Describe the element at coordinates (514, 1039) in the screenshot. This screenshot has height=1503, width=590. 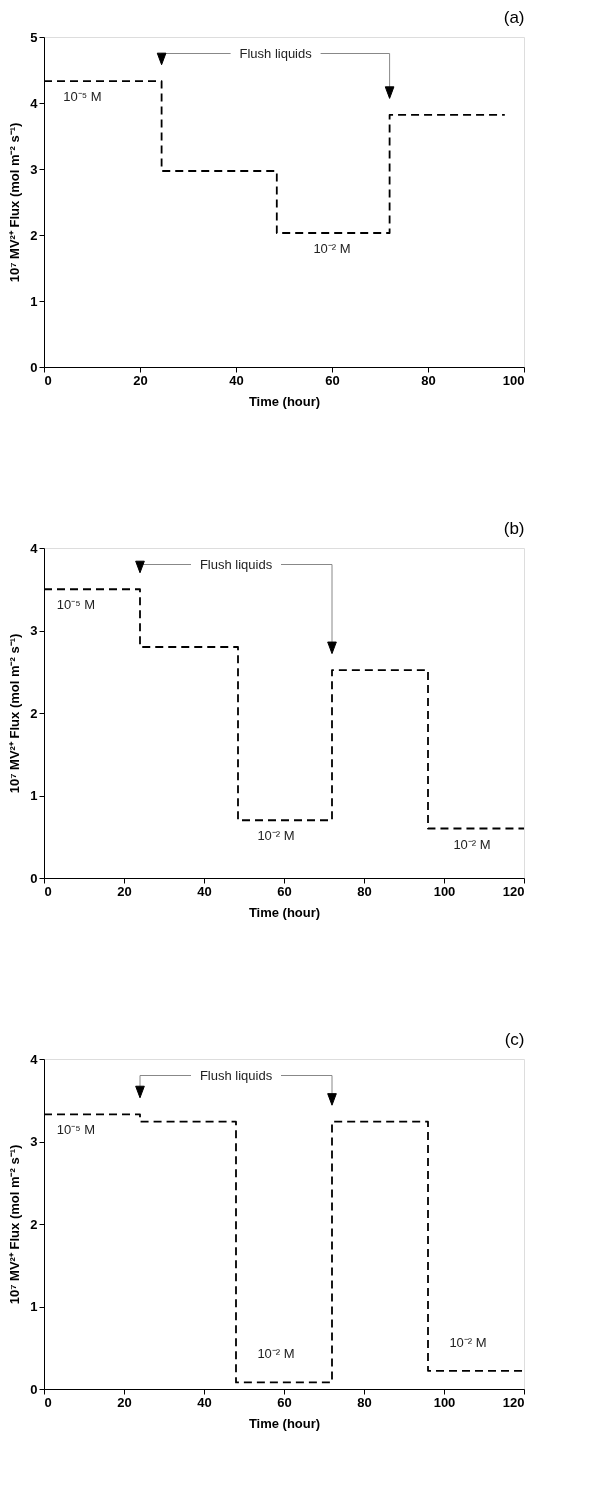
I see `chart-title: (c)` at that location.